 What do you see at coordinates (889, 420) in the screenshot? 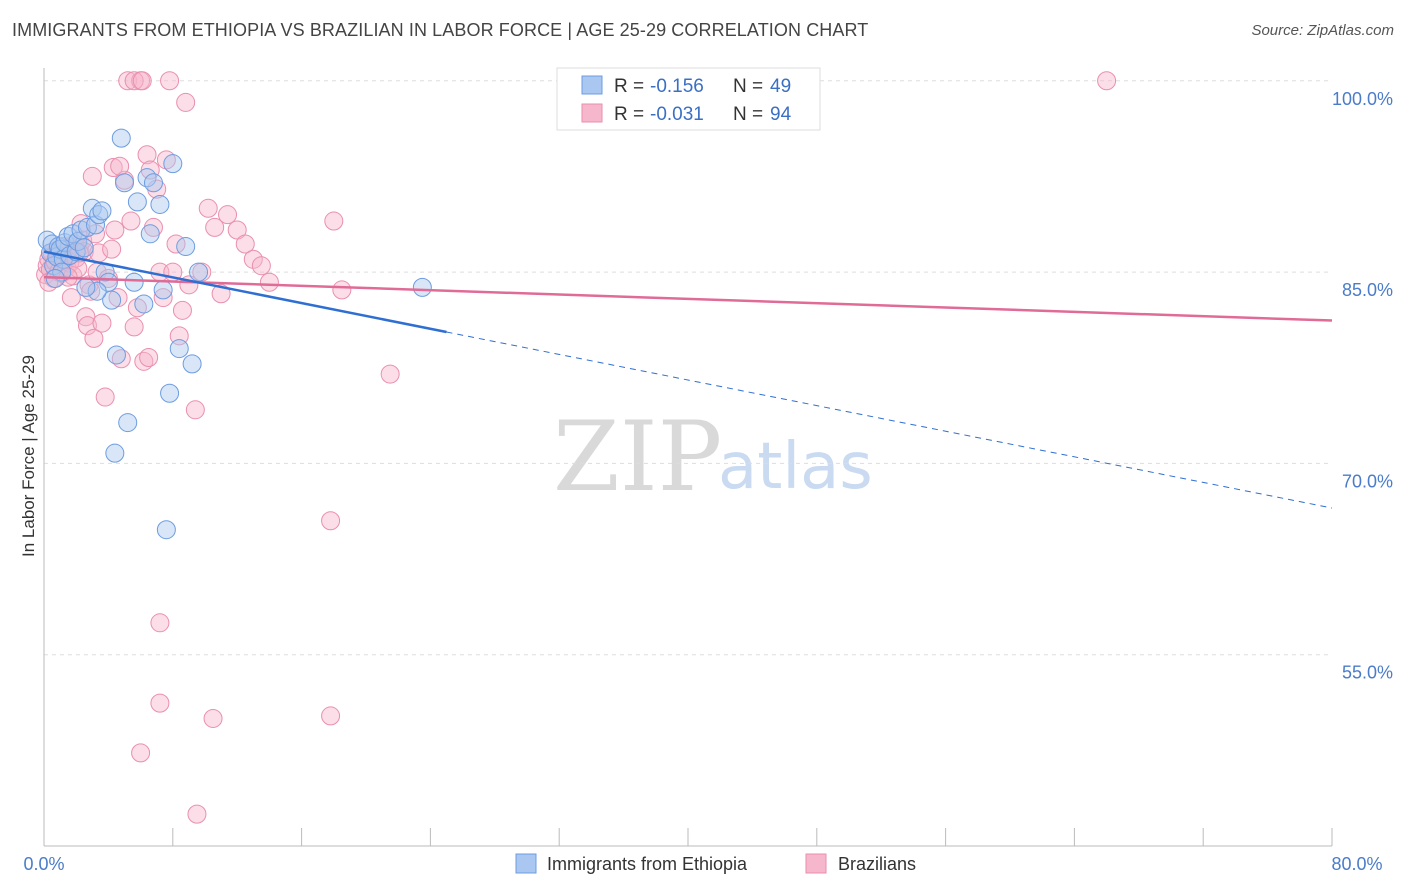
I see `ethiopia-trend-line-dashed` at bounding box center [889, 420].